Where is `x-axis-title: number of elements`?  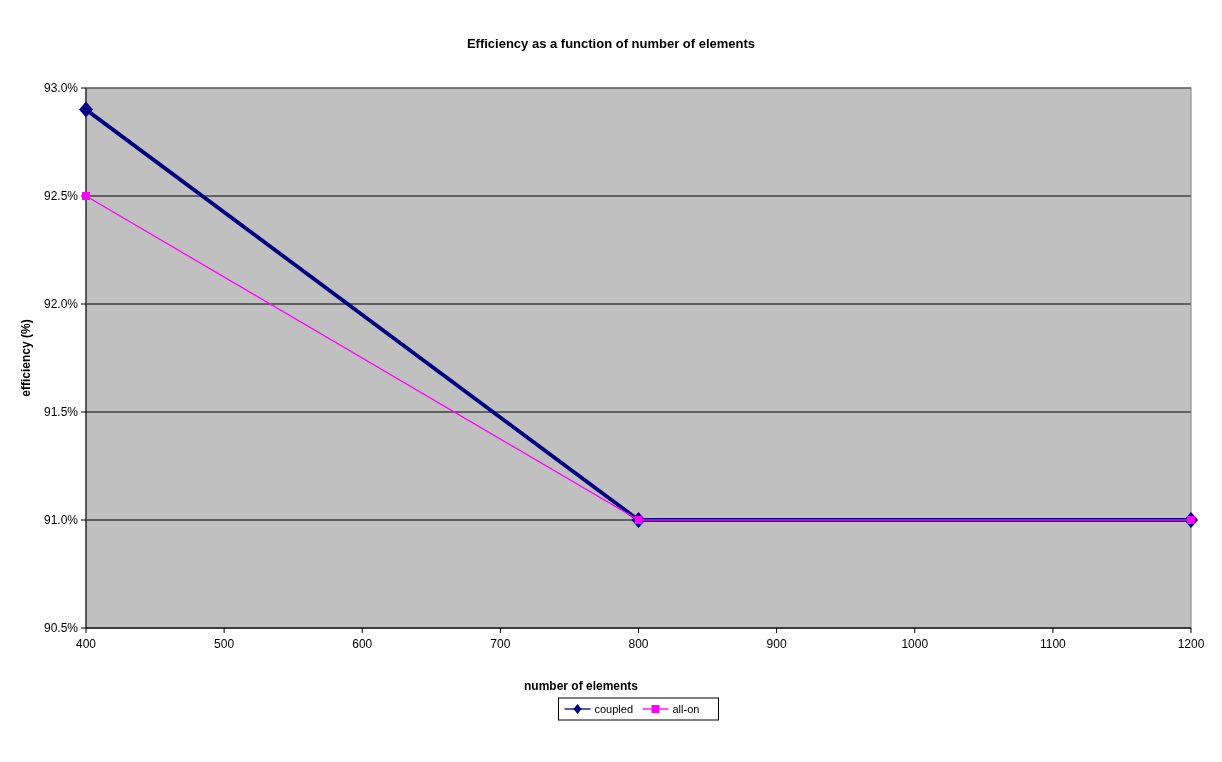 x-axis-title: number of elements is located at coordinates (581, 686).